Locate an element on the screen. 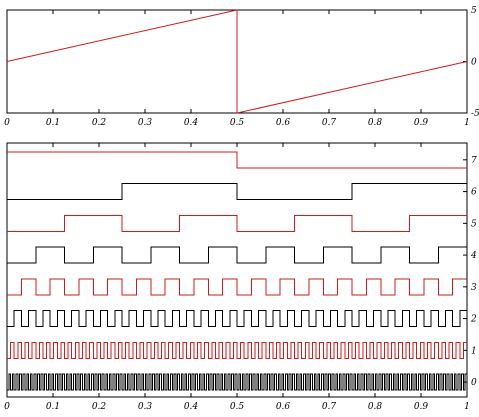  bit-6-waveform is located at coordinates (237, 192).